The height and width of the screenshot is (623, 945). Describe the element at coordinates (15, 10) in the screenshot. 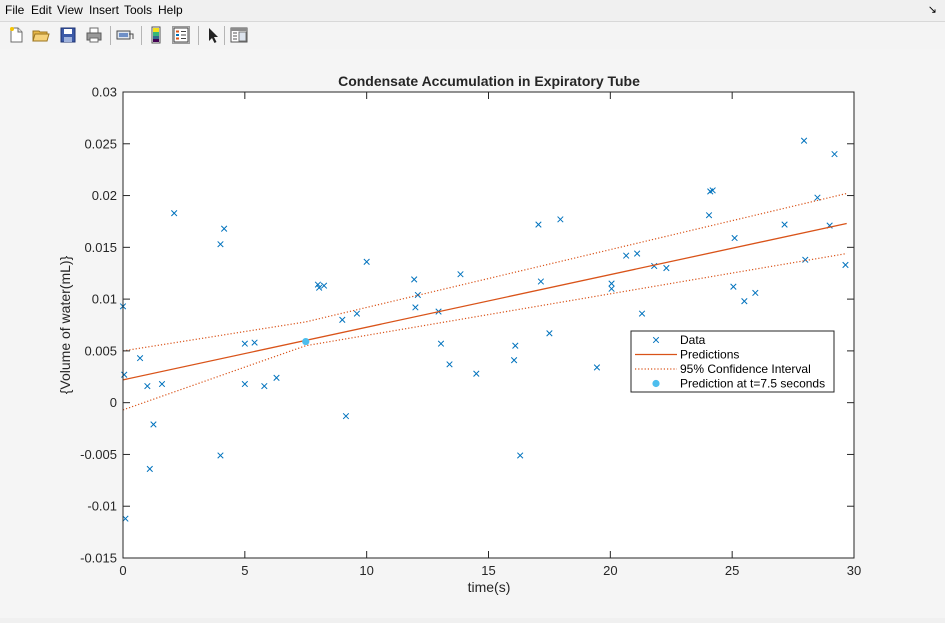

I see `menu-file: File` at that location.